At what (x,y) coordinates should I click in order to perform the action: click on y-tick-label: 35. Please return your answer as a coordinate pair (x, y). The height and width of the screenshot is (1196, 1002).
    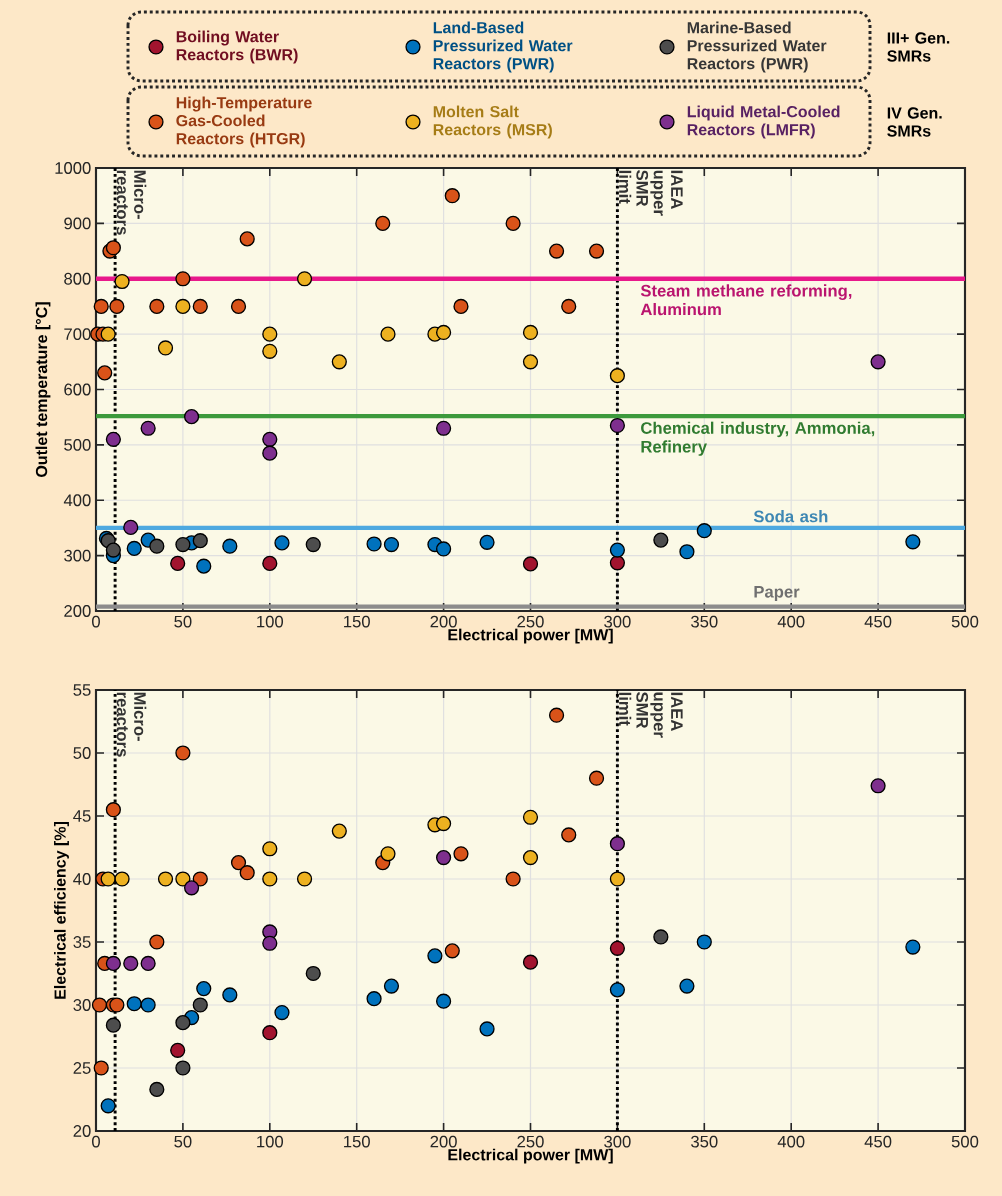
    Looking at the image, I should click on (82, 942).